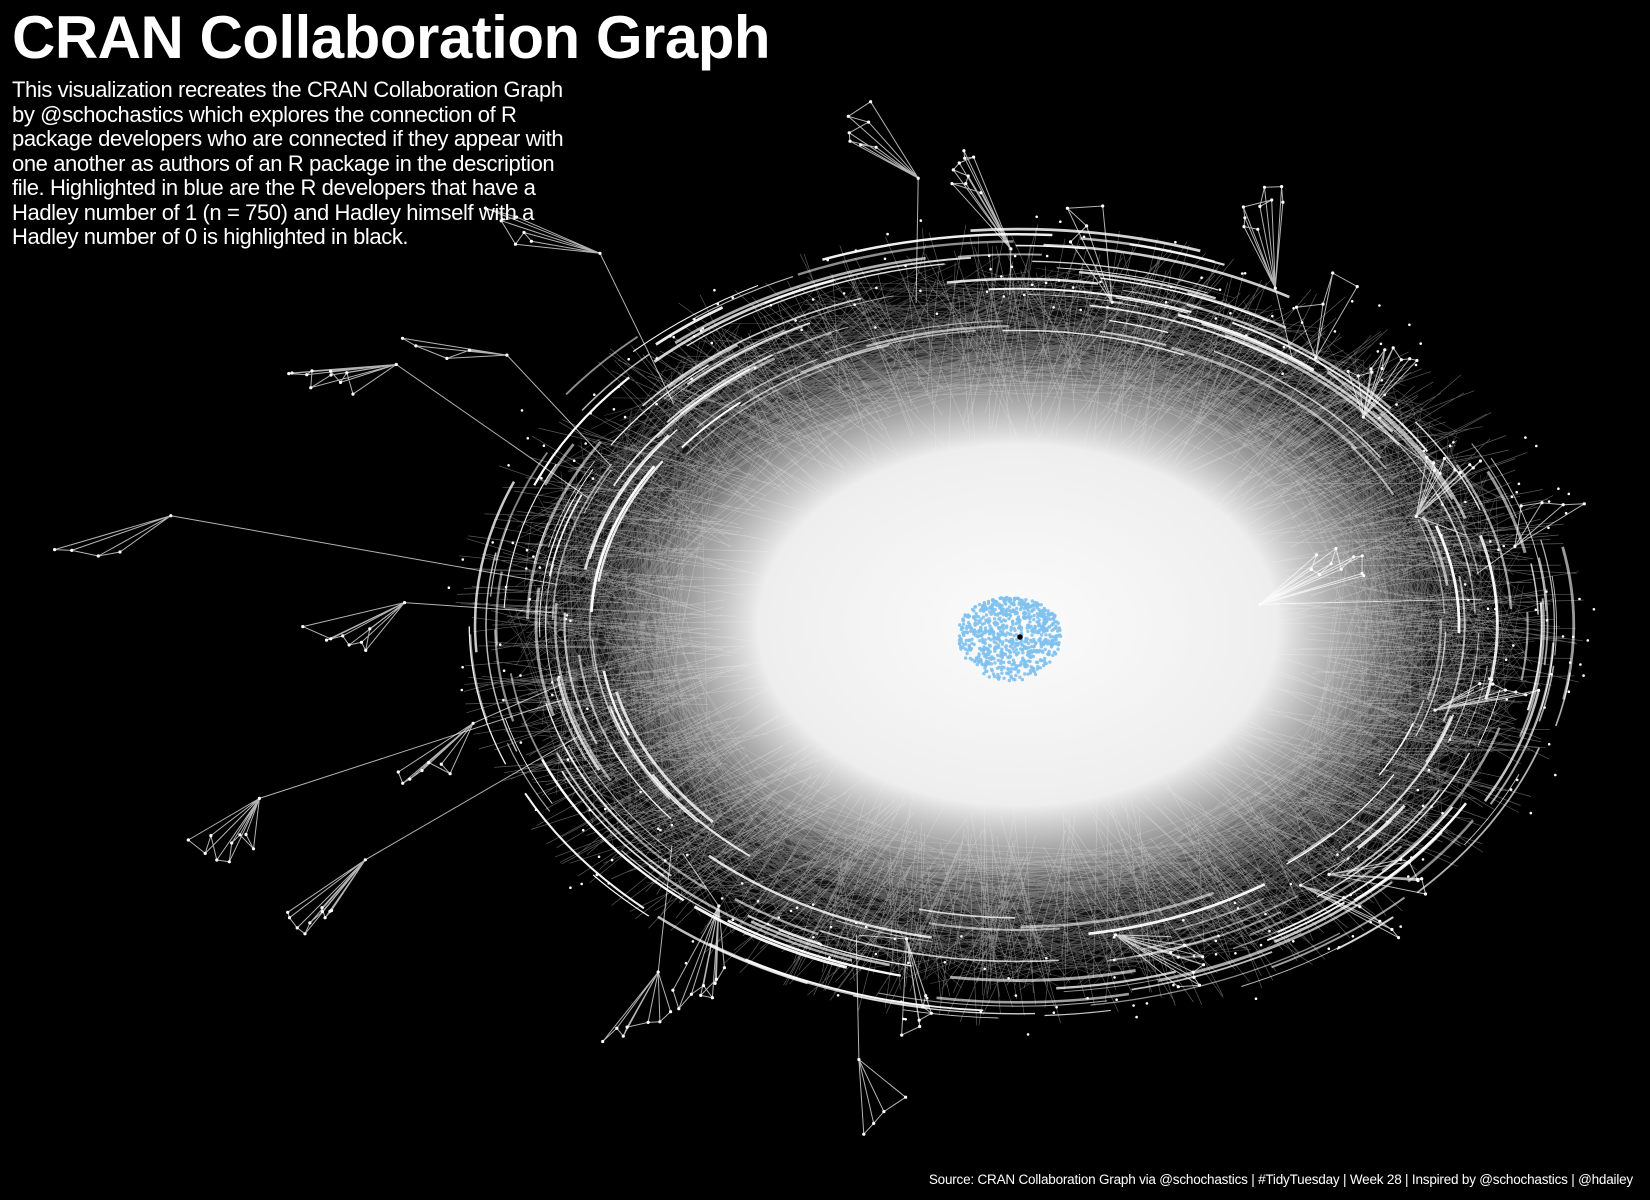 The width and height of the screenshot is (1650, 1200). I want to click on chart-title: CRAN Collaboration Graph, so click(391, 37).